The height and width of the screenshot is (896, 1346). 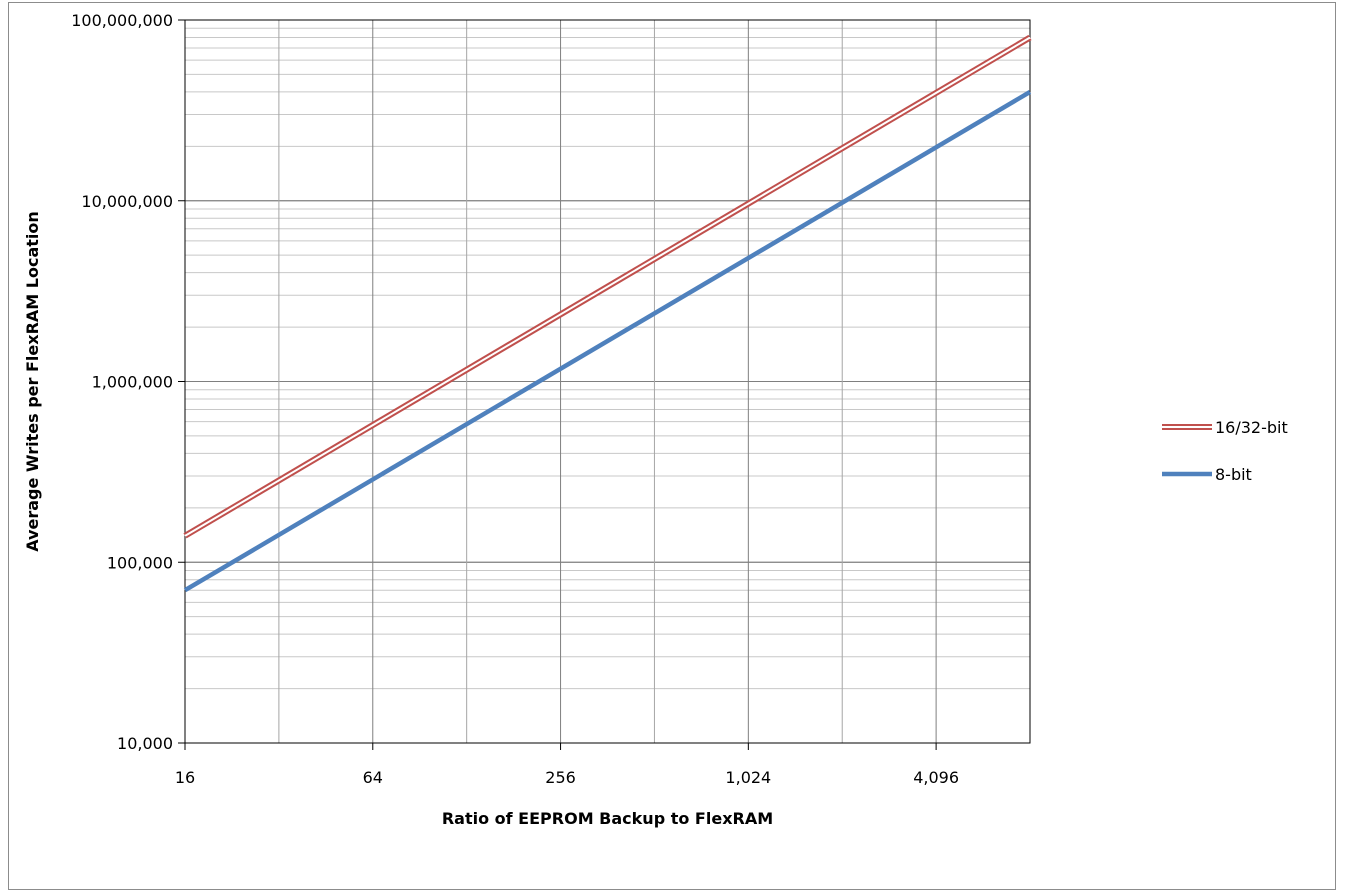 I want to click on y-tick-label: 1,000,000, so click(x=132, y=382).